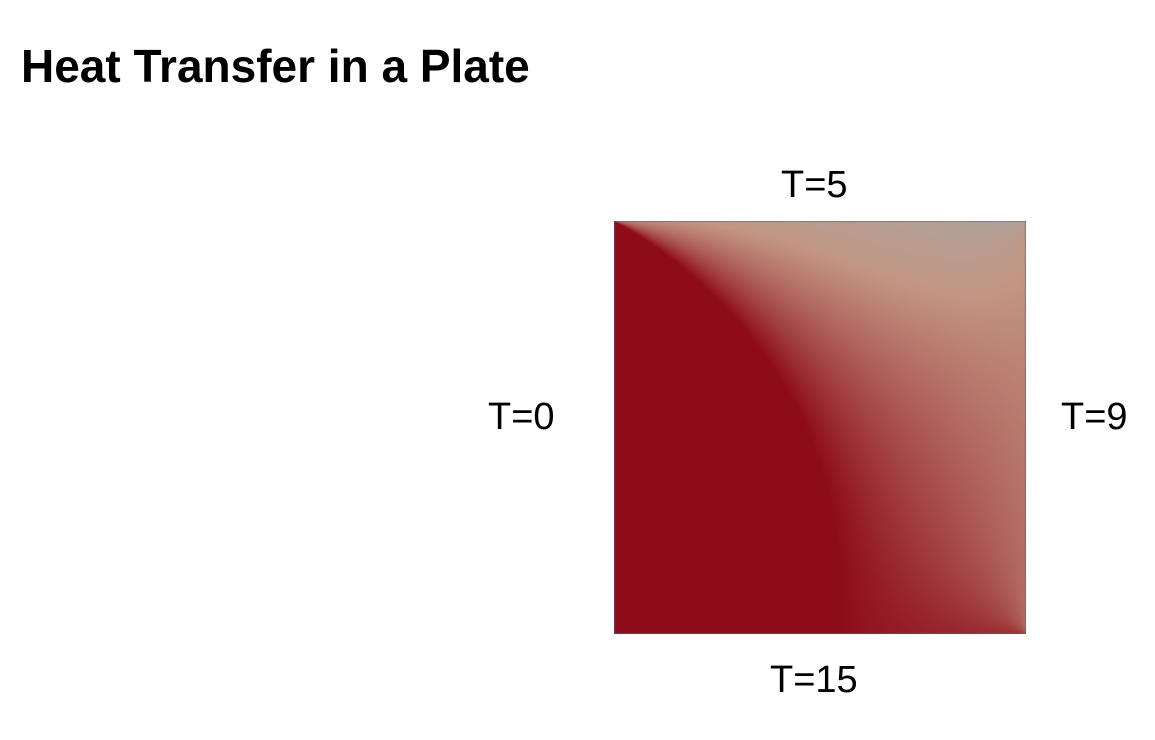 Image resolution: width=1155 pixels, height=740 pixels. What do you see at coordinates (275, 66) in the screenshot?
I see `page-title: Heat Transfer in a Plate` at bounding box center [275, 66].